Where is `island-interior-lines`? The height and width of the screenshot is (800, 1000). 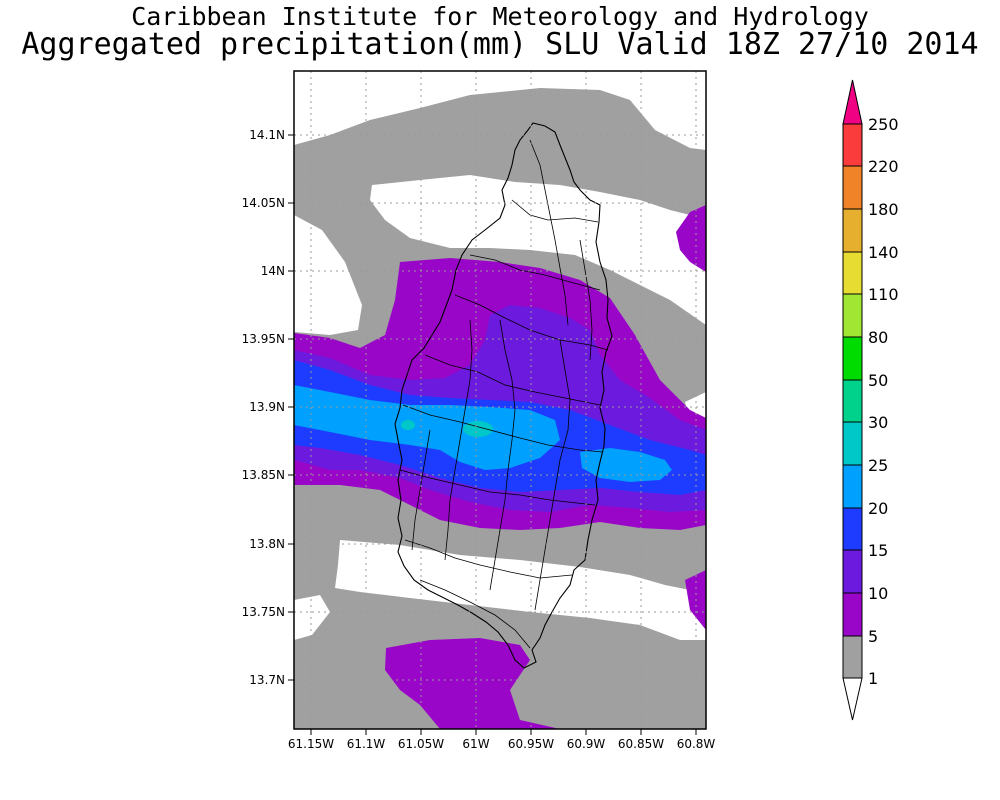 island-interior-lines is located at coordinates (504, 394).